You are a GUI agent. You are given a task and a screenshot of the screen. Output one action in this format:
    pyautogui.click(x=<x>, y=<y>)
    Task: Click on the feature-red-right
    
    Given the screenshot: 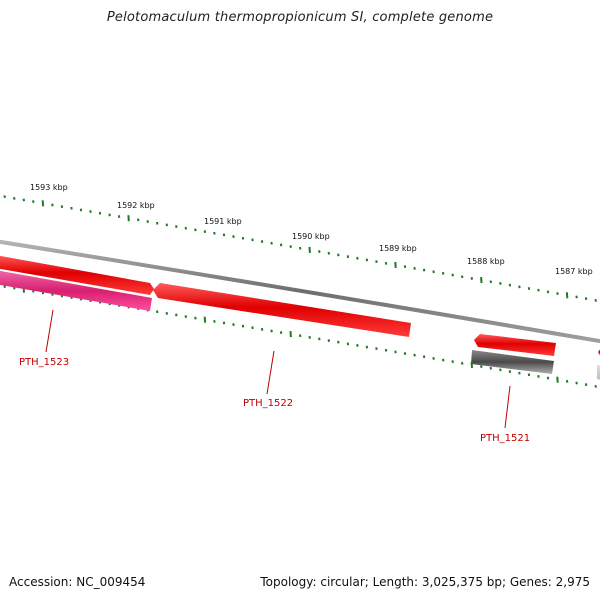 What is the action you would take?
    pyautogui.click(x=515, y=345)
    